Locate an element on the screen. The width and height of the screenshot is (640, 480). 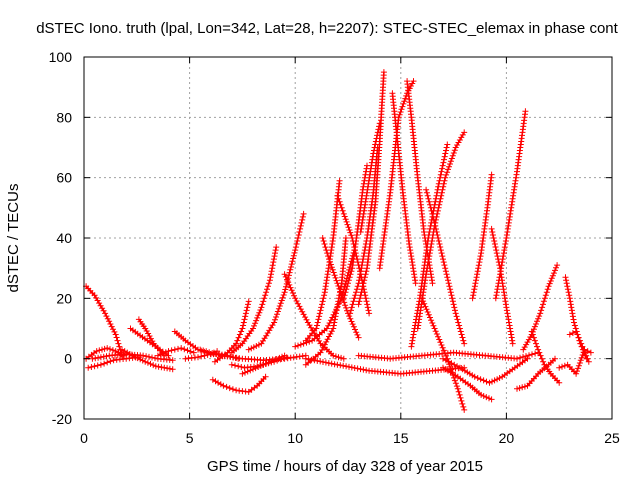
x-tick-label: 25 is located at coordinates (612, 438).